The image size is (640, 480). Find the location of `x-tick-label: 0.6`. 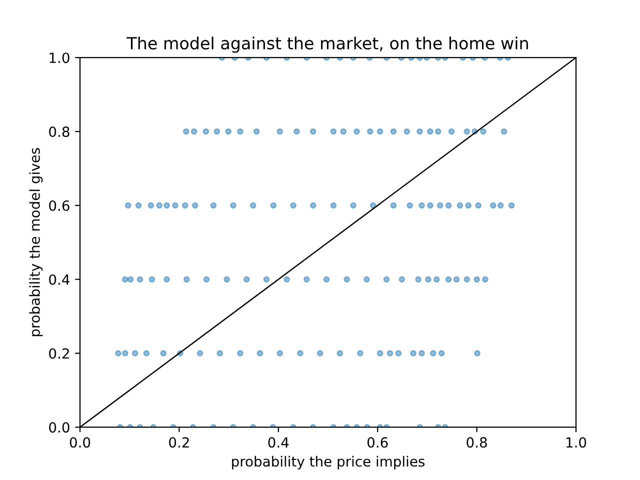

x-tick-label: 0.6 is located at coordinates (377, 442).